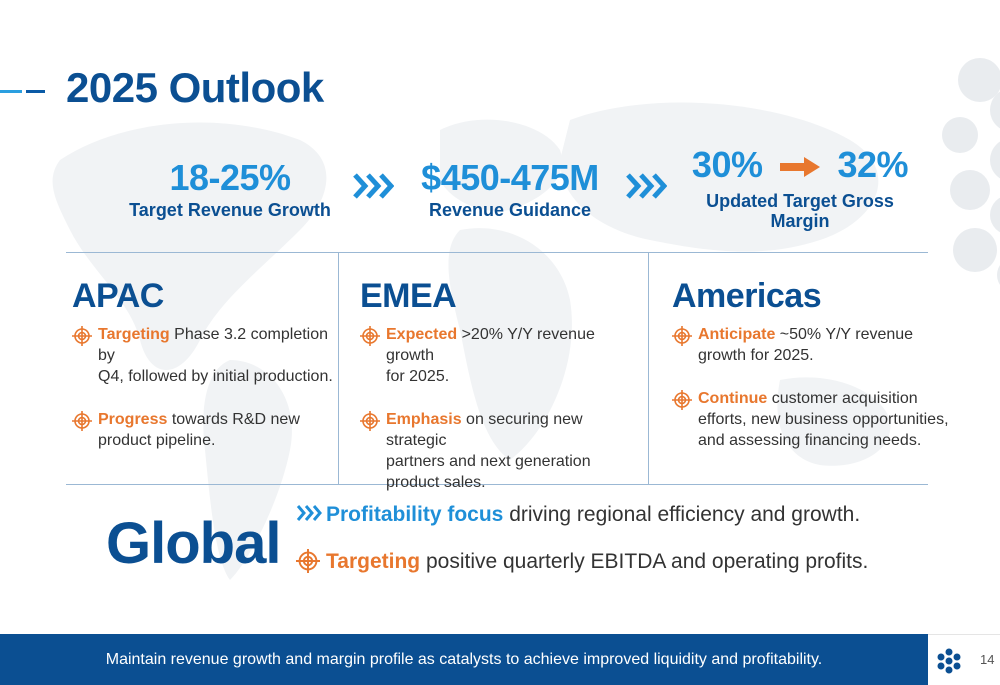 This screenshot has height=685, width=1000. Describe the element at coordinates (230, 177) in the screenshot. I see `kpi-value: 18-25%` at that location.